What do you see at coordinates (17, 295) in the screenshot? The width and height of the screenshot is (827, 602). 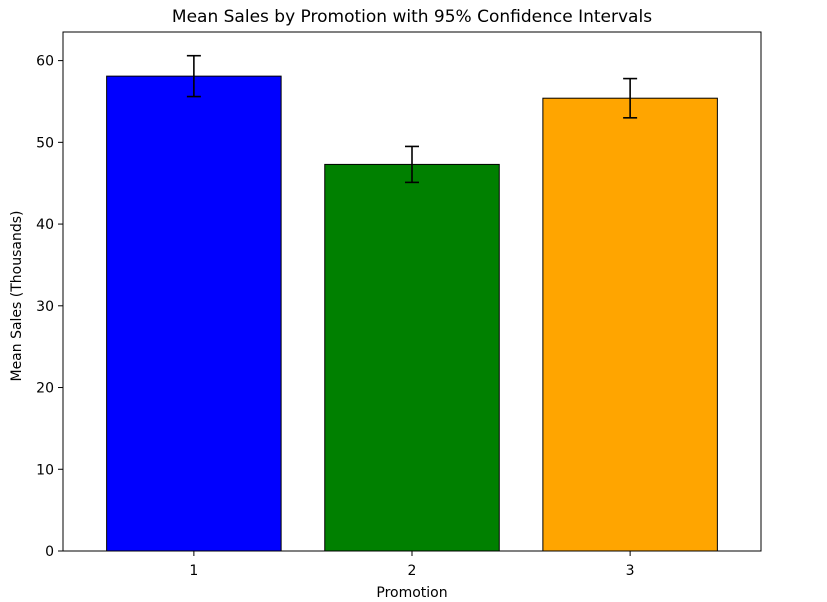 I see `y-axis-label: Mean Sales (Thousands)` at bounding box center [17, 295].